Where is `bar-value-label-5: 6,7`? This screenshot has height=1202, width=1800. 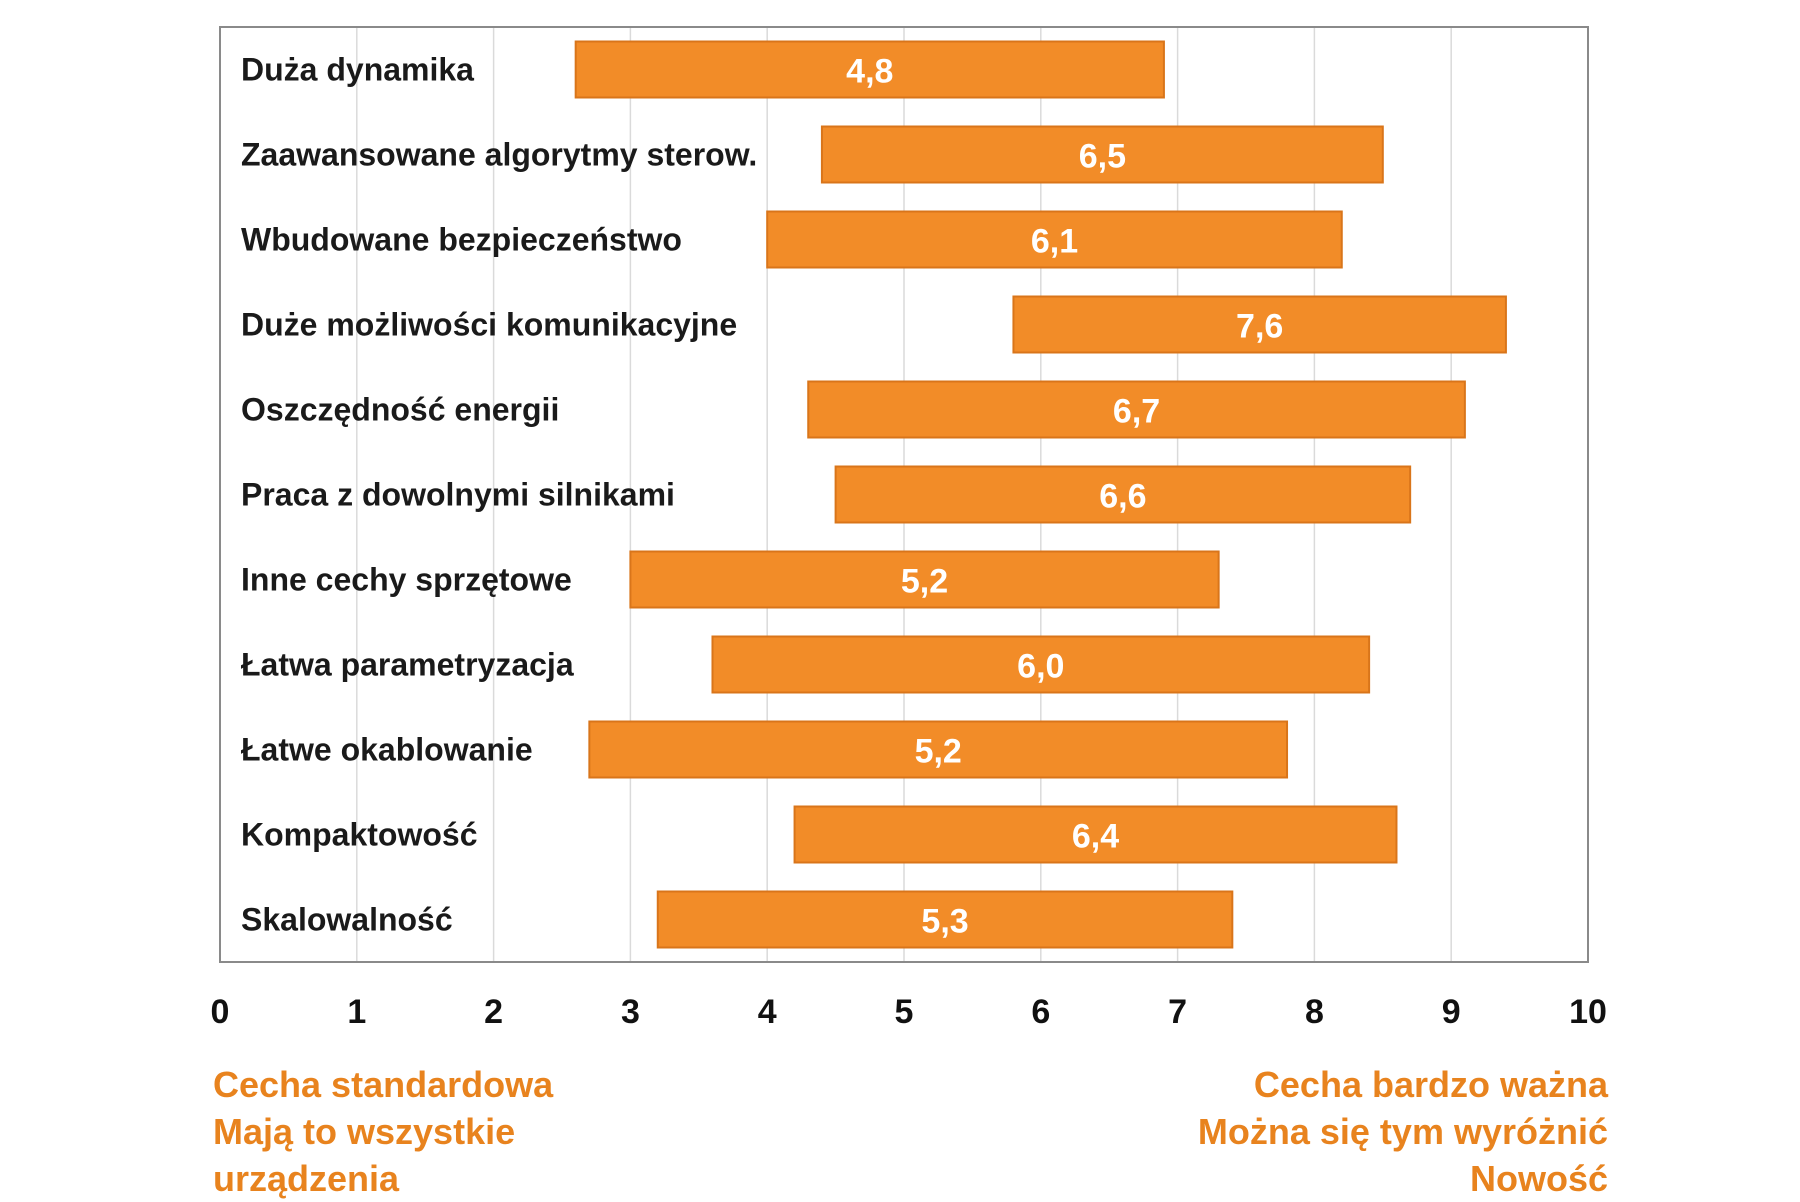
bar-value-label-5: 6,7 is located at coordinates (1136, 412).